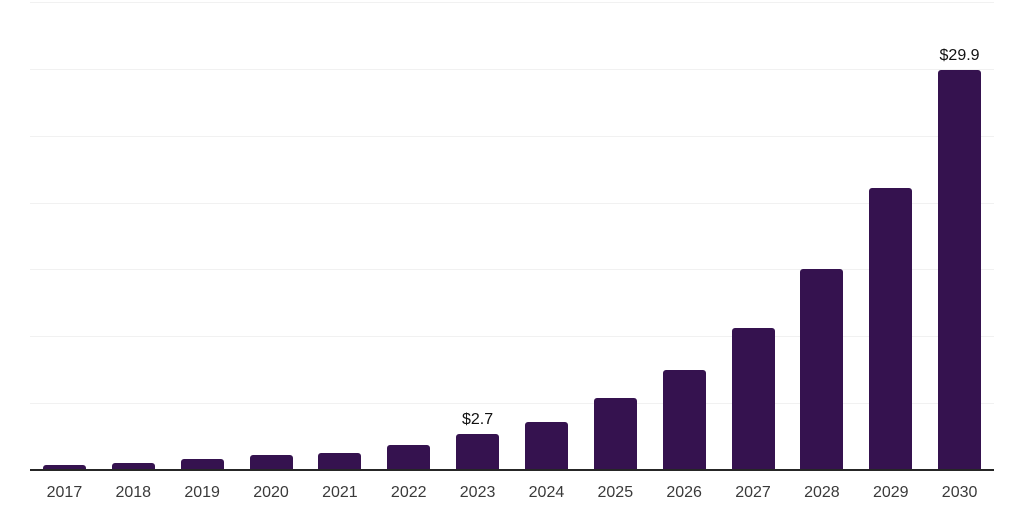 This screenshot has width=1024, height=512. What do you see at coordinates (615, 492) in the screenshot?
I see `x-tick-2025: 2025` at bounding box center [615, 492].